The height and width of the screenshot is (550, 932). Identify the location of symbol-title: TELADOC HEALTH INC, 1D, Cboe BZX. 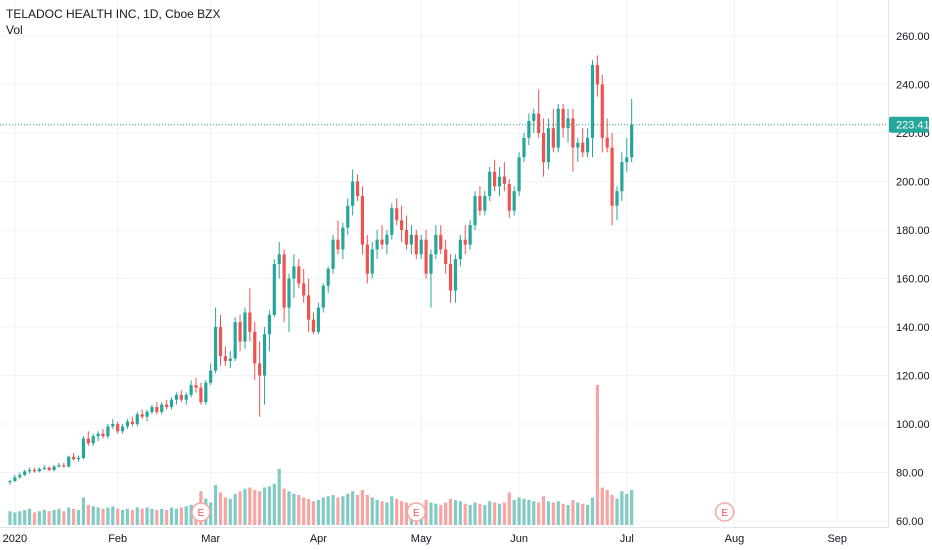
(113, 14).